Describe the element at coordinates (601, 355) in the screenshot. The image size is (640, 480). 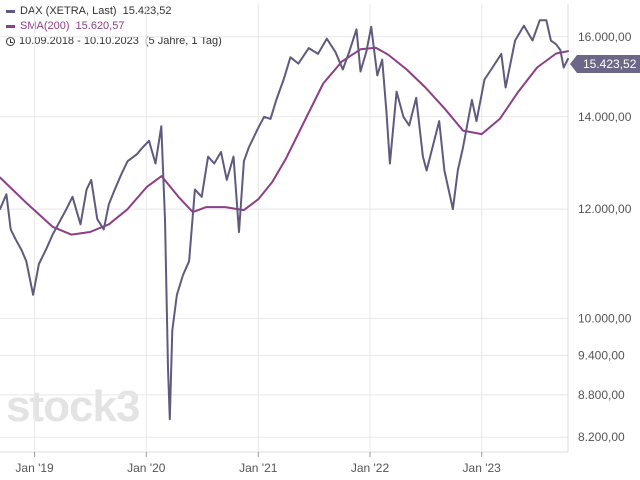
I see `y-tick-label: 9.400,00` at that location.